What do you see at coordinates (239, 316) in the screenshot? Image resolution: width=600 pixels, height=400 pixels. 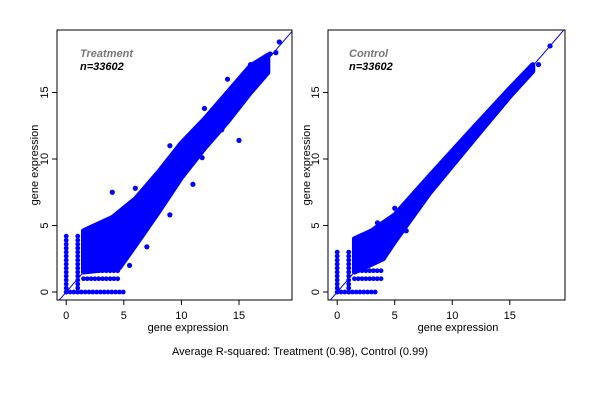 I see `x-tick-label: 15` at bounding box center [239, 316].